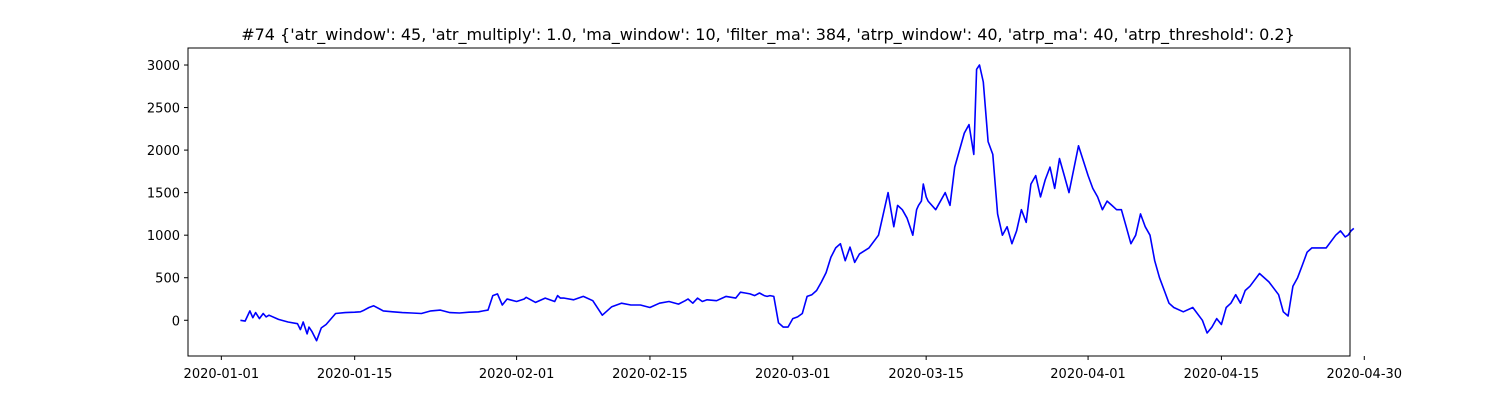 The image size is (1500, 400). What do you see at coordinates (1088, 374) in the screenshot?
I see `x-tick-label: 2020-04-01` at bounding box center [1088, 374].